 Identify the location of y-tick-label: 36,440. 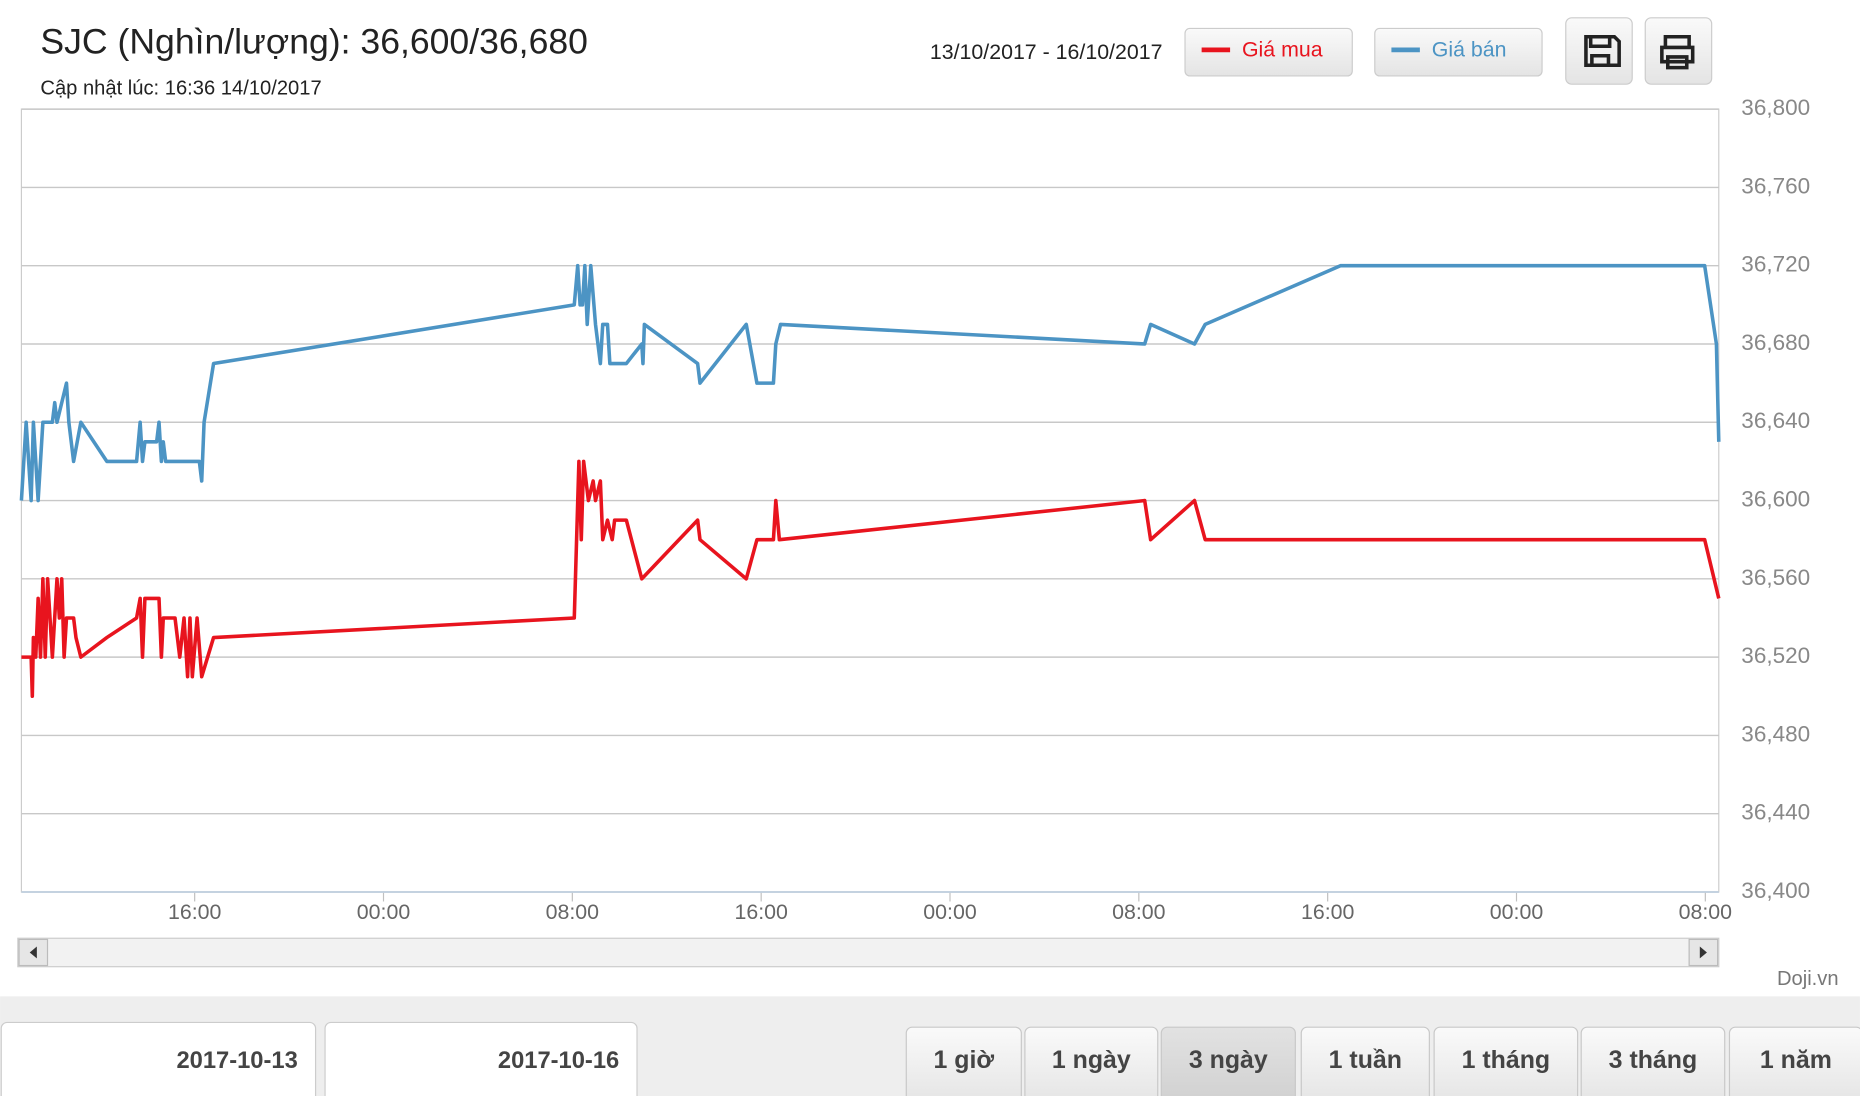
(1775, 812).